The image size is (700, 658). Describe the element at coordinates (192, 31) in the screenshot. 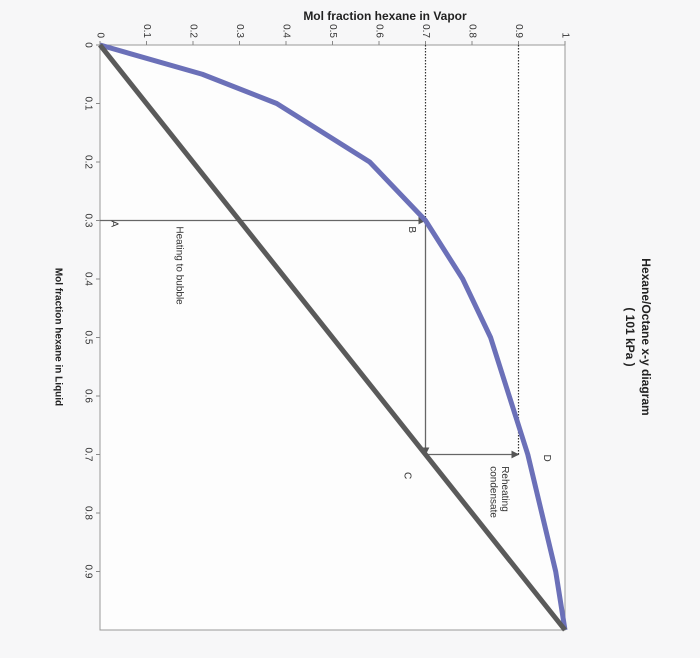

I see `y-tick-label: 0.2` at that location.